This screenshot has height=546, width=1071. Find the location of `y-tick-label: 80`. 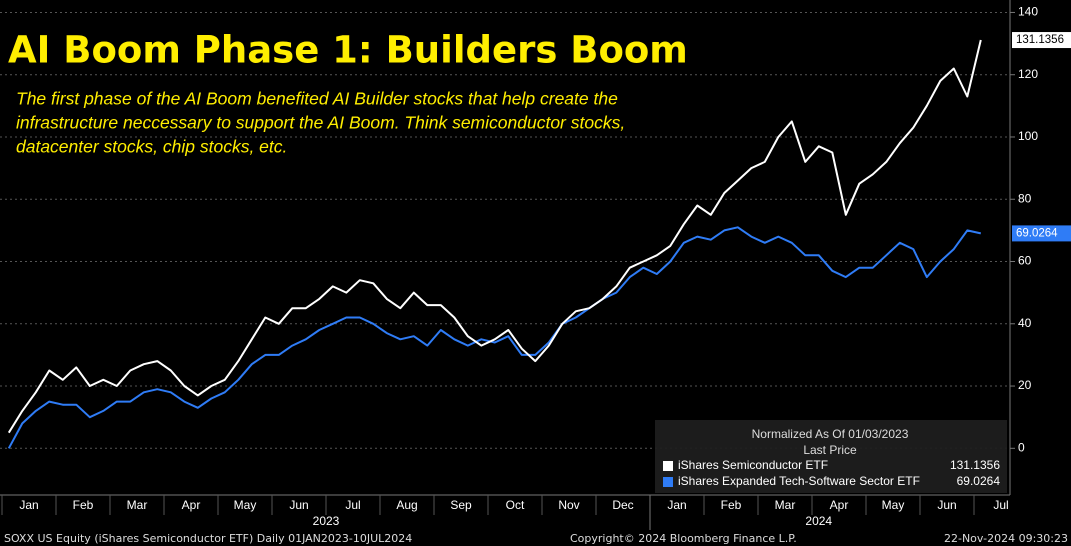

y-tick-label: 80 is located at coordinates (1025, 198).